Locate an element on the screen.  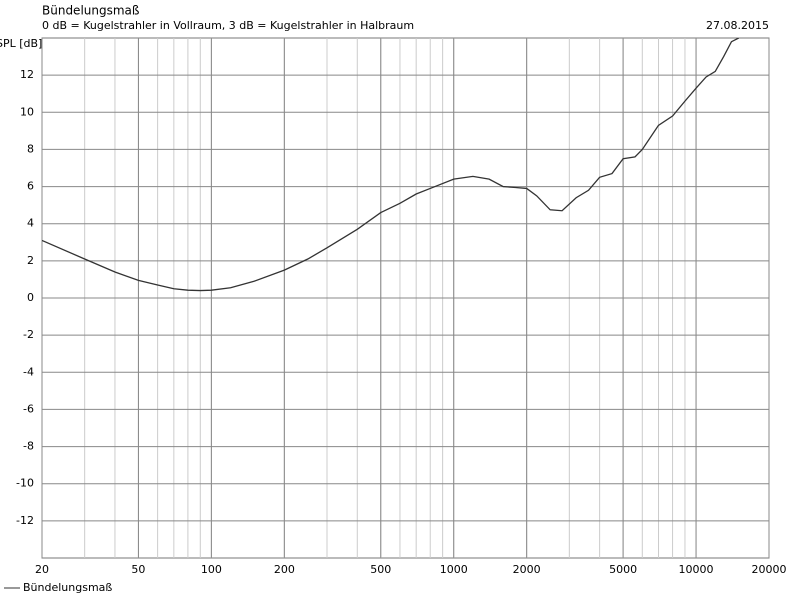
x-tick-label: 1000 is located at coordinates (454, 569).